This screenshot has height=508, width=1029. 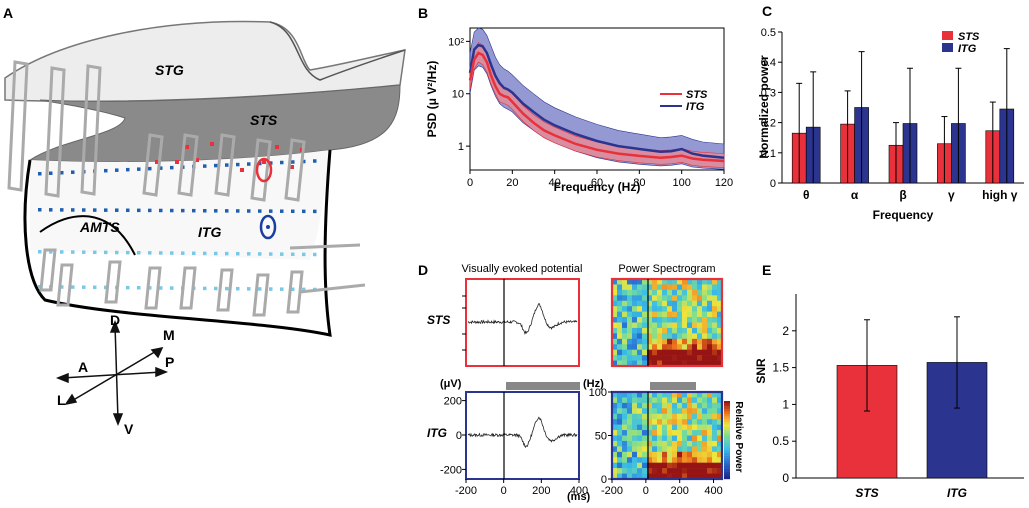 I want to click on psd-y-ticks: 1 10 10², so click(x=459, y=94).